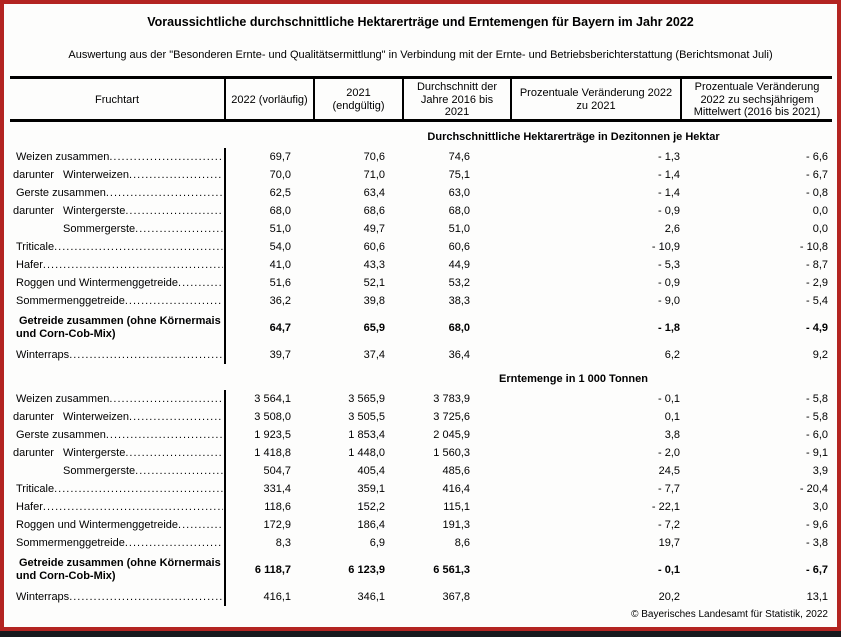  What do you see at coordinates (421, 193) in the screenshot?
I see `table-row: Gerste zusammen 62,5 63,4 63,0 - 1,4 - 0,8` at bounding box center [421, 193].